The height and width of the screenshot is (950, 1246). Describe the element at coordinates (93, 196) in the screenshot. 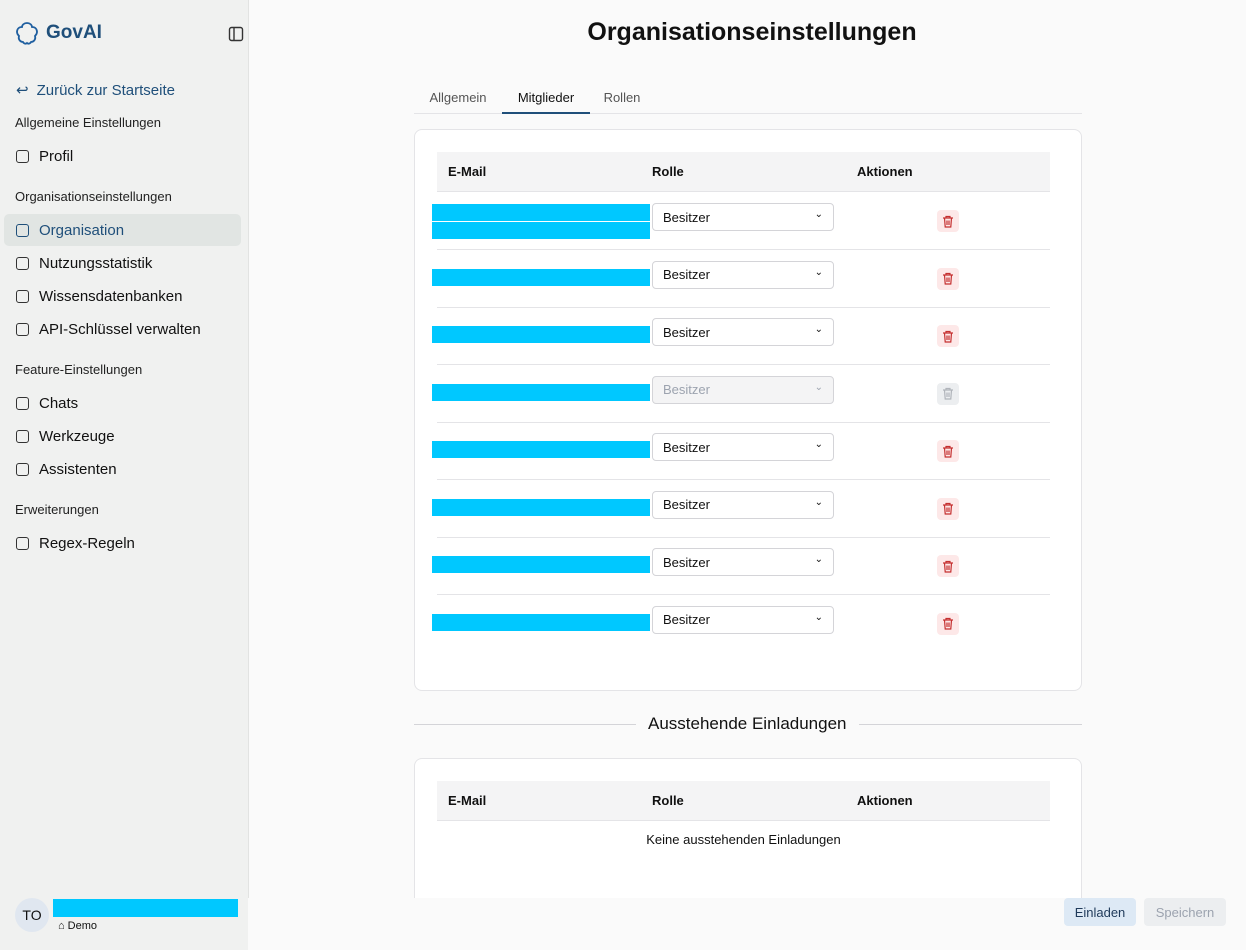

I see `group-heading: Organisationseinstellungen` at that location.